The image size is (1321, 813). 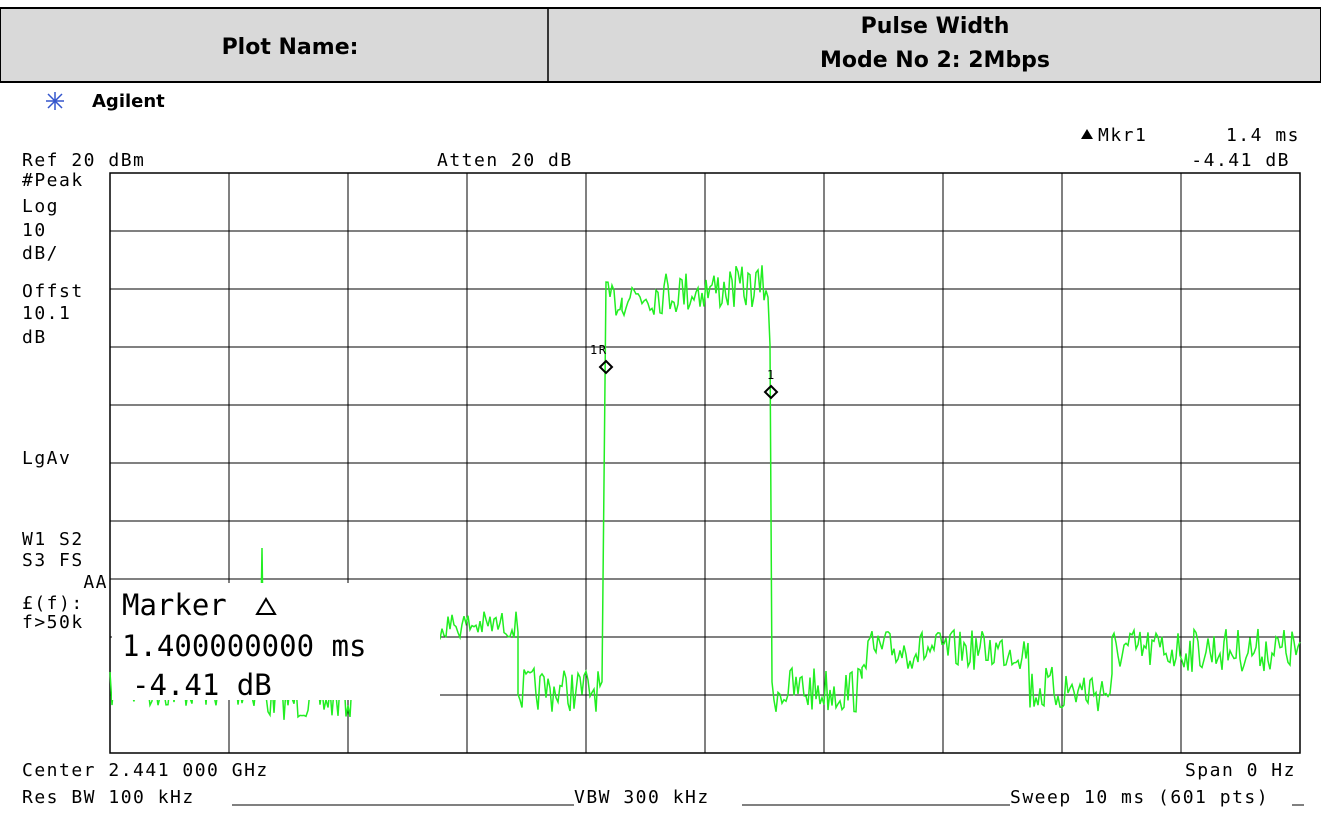 I want to click on span: Span 0 Hz, so click(x=1240, y=770).